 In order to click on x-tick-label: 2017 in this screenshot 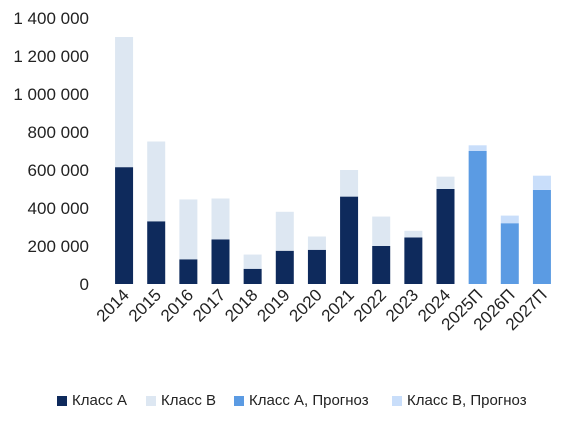, I will do `click(209, 305)`.